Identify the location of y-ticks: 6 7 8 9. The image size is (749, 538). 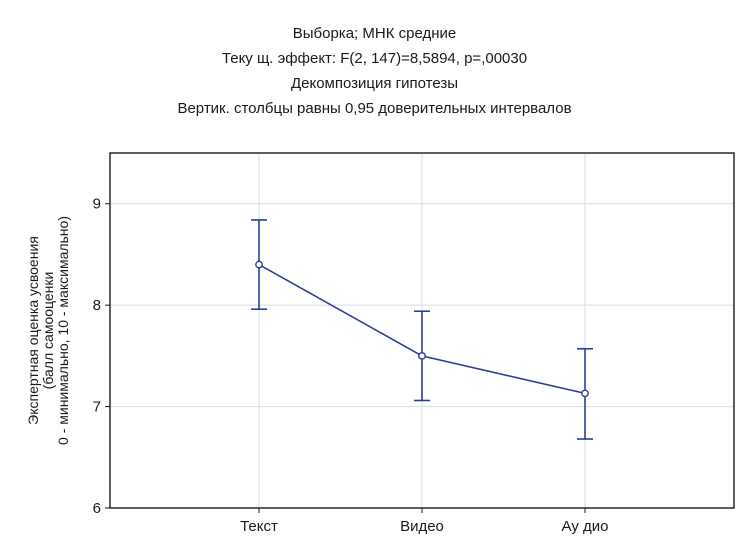
(101, 356).